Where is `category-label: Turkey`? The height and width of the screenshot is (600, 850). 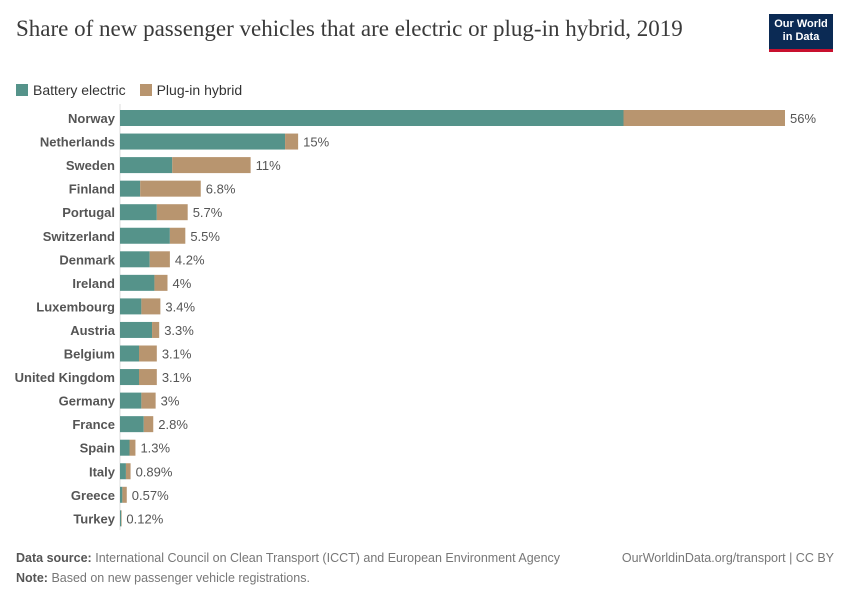
category-label: Turkey is located at coordinates (94, 518).